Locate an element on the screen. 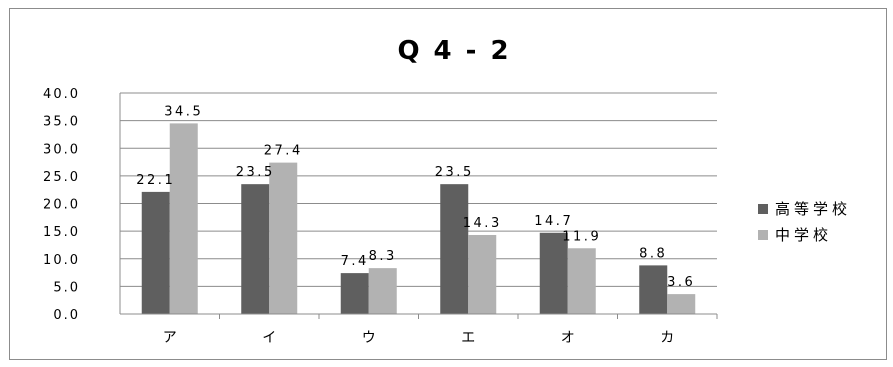 Image resolution: width=893 pixels, height=367 pixels. x-tick-label: ア is located at coordinates (170, 338).